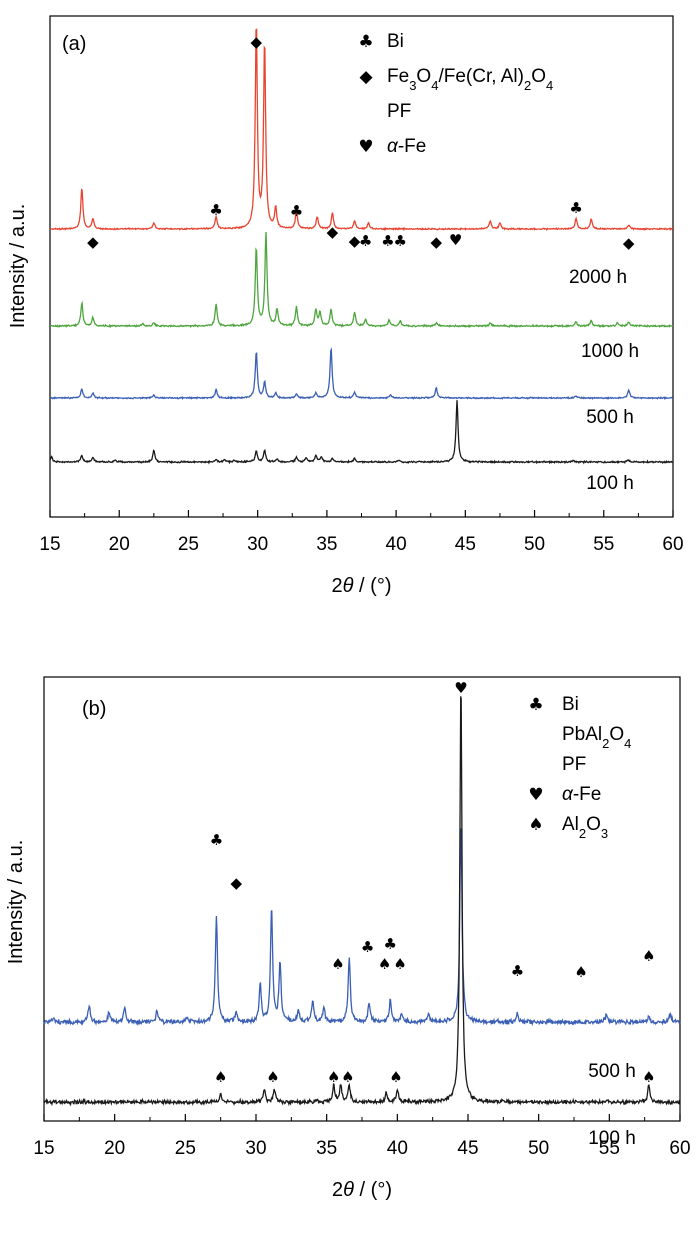  What do you see at coordinates (366, 77) in the screenshot?
I see `legend-marker: ◆` at bounding box center [366, 77].